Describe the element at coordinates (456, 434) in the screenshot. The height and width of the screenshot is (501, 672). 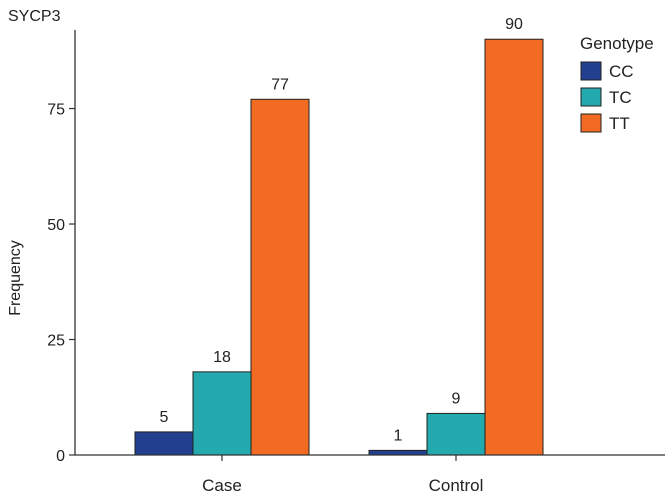
I see `bar-tc-control` at that location.